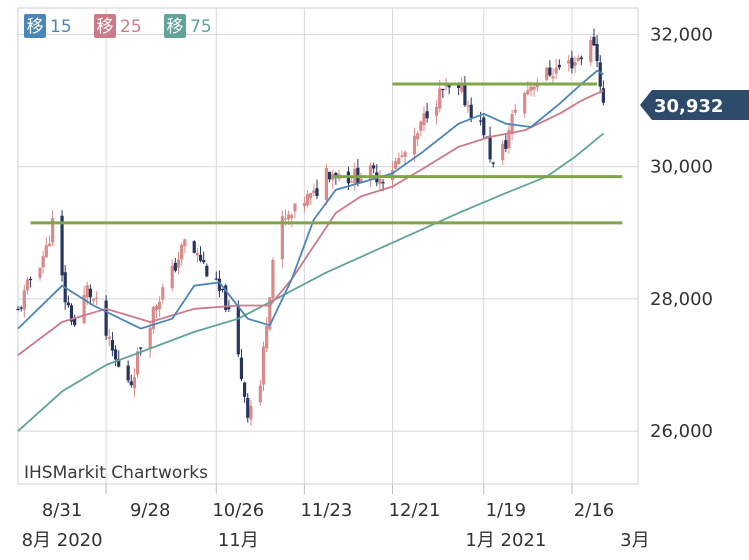 This screenshot has height=560, width=749. I want to click on legend-swatch-ma25, so click(105, 26).